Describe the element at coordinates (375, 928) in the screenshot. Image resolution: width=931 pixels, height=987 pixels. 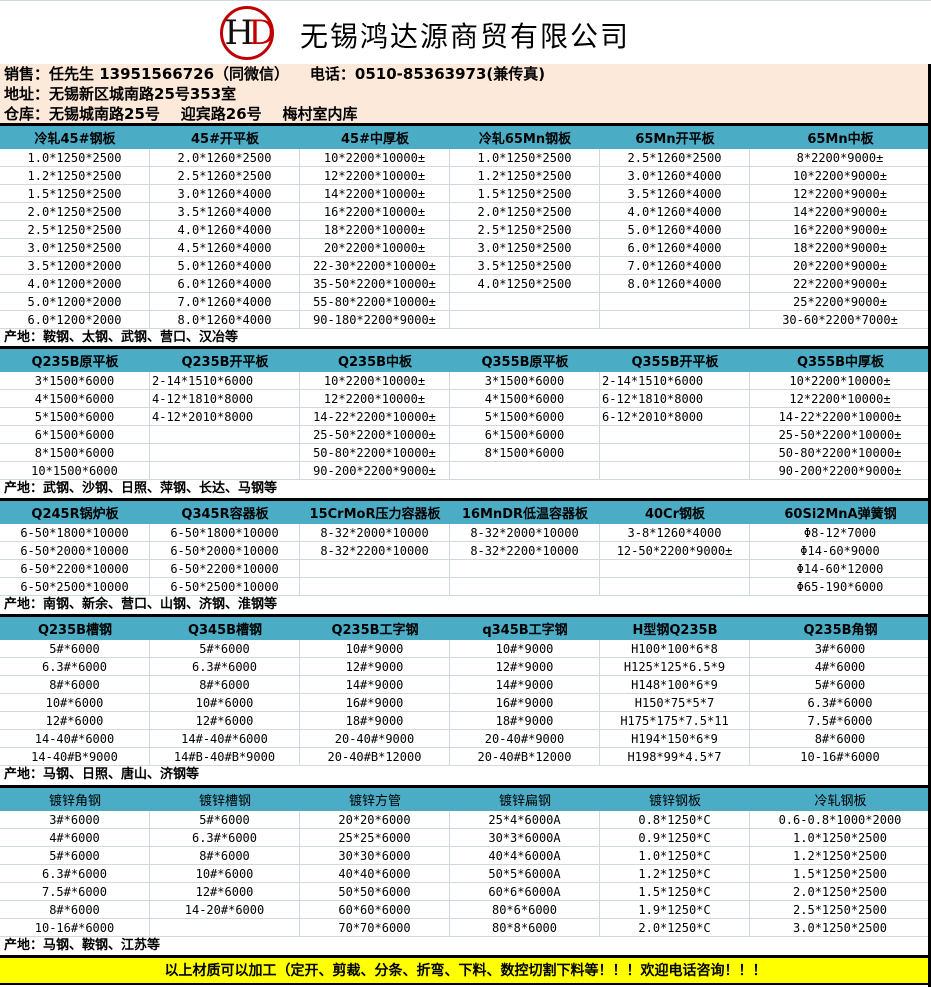
I see `spec-cell: 70*70*6000` at that location.